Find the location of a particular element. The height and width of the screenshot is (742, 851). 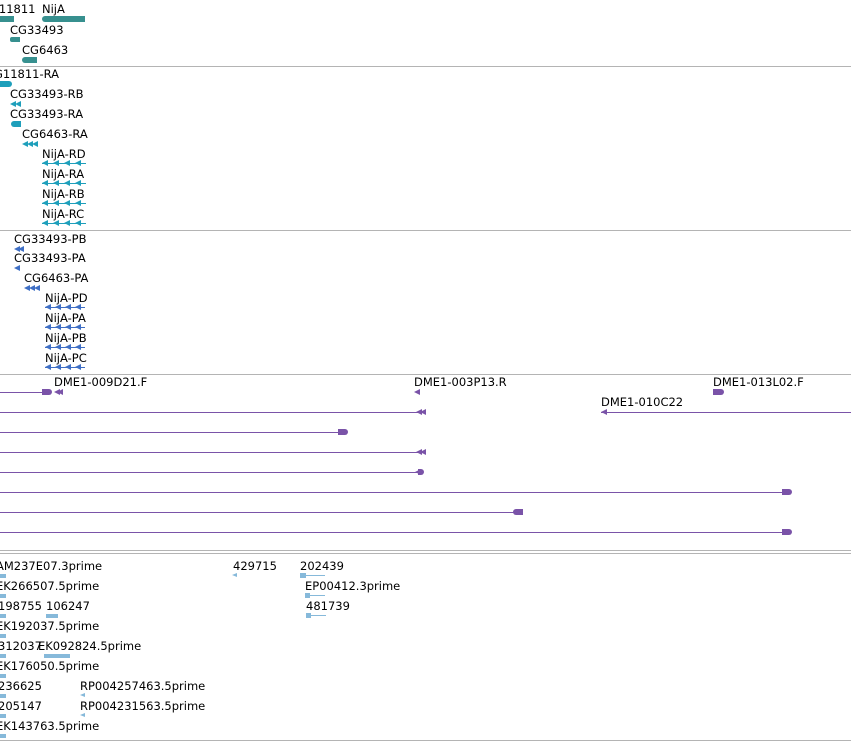

genes-feature-label: CG33493 is located at coordinates (37, 30).